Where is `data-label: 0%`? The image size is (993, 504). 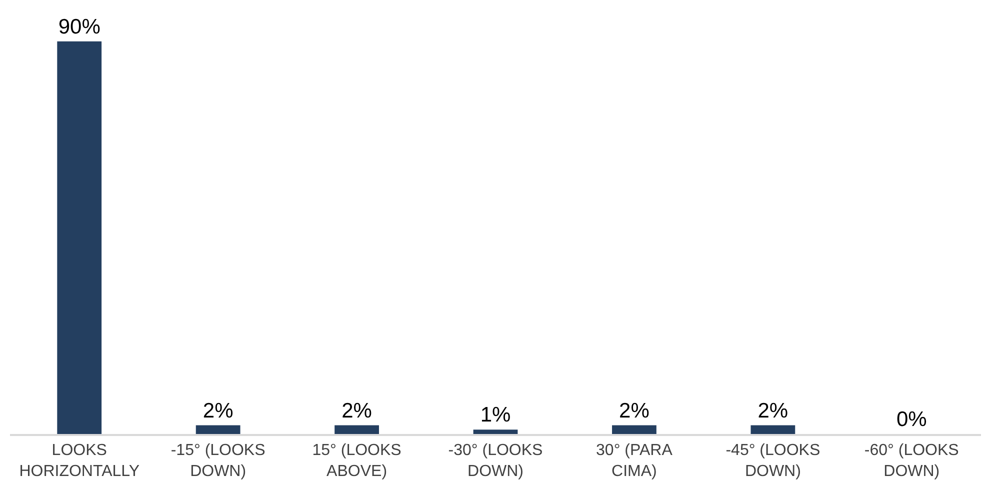
data-label: 0% is located at coordinates (911, 419).